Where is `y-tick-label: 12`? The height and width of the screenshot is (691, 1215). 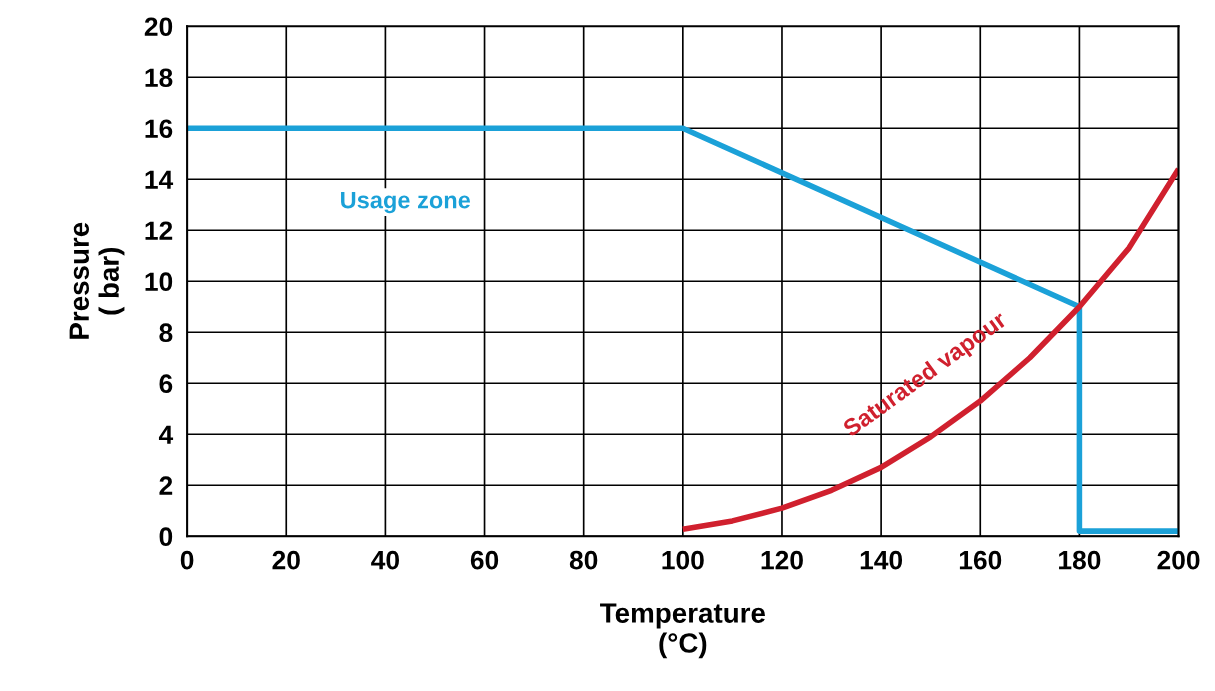 y-tick-label: 12 is located at coordinates (159, 230).